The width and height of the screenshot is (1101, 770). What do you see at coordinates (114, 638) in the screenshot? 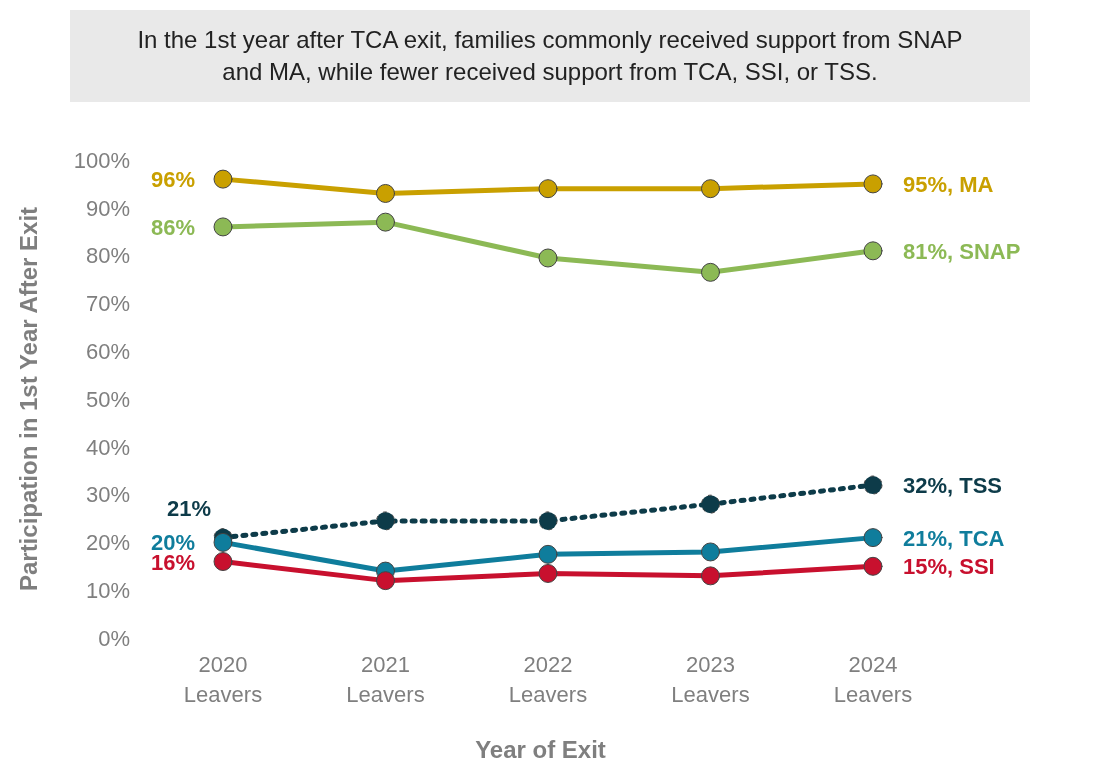
I see `y-tick-label: 0%` at bounding box center [114, 638].